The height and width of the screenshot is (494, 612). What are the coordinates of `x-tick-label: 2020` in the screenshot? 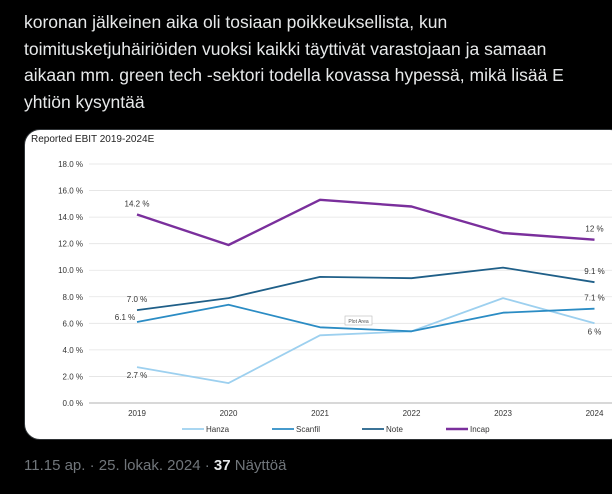 It's located at (229, 413).